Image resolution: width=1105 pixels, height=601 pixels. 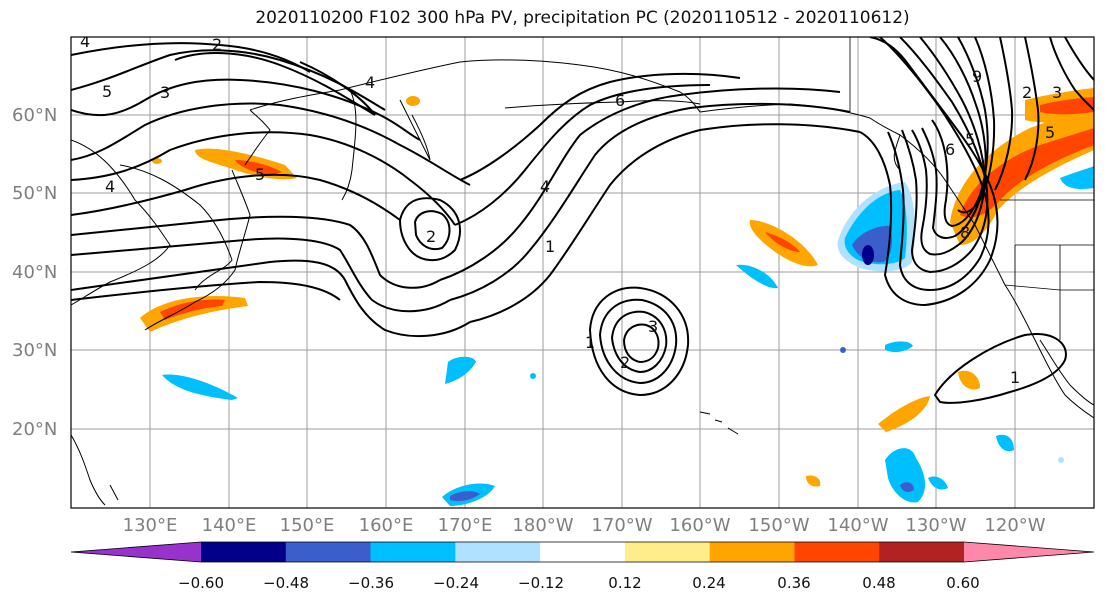 What do you see at coordinates (793, 583) in the screenshot?
I see `colorbar-tick-label: 0.36` at bounding box center [793, 583].